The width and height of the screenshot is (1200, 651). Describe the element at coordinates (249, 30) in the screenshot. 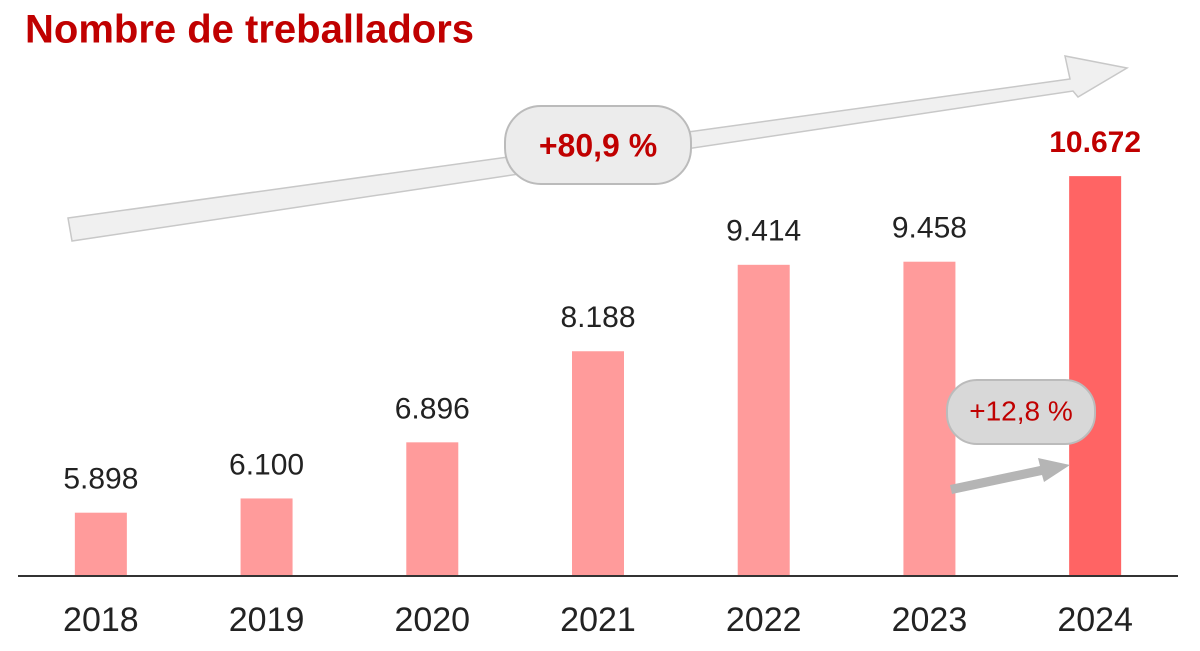

I see `chart-title: Nombre de treballadors` at that location.